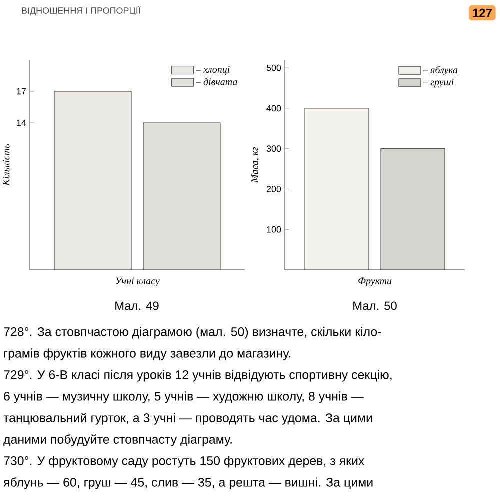 Image resolution: width=500 pixels, height=499 pixels. What do you see at coordinates (6, 165) in the screenshot?
I see `y-axis-title: Кількість` at bounding box center [6, 165].